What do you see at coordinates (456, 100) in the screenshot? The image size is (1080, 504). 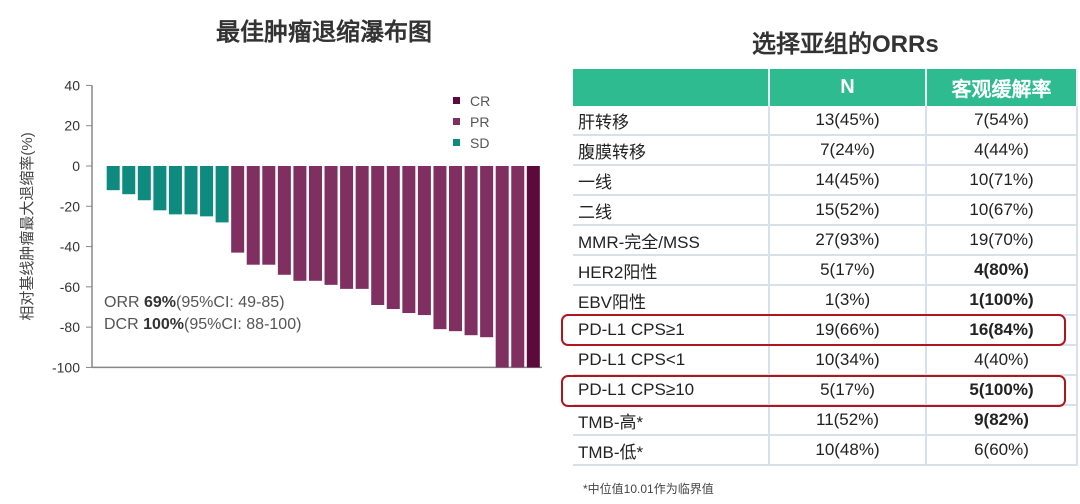 I see `legend-swatch-cr` at bounding box center [456, 100].